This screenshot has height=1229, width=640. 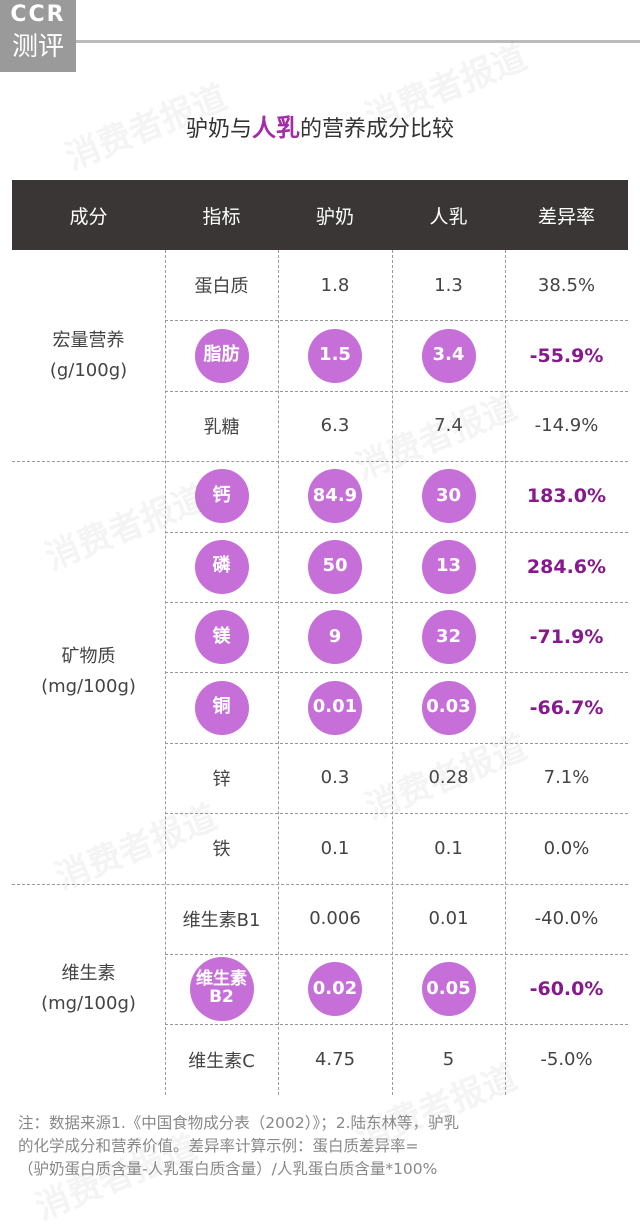 I want to click on table-cell: 0.006, so click(x=335, y=919).